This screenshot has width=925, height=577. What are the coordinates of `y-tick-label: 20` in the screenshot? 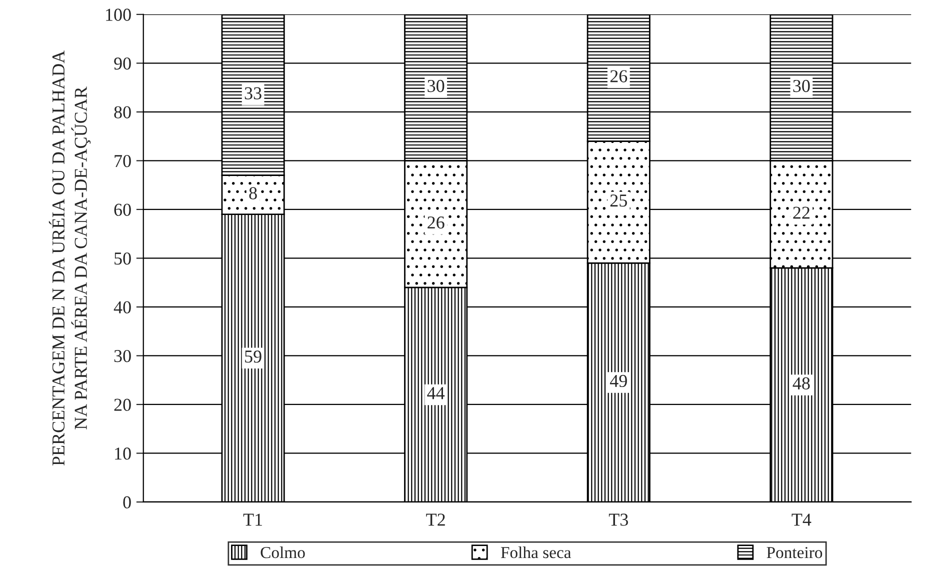 It's located at (122, 404).